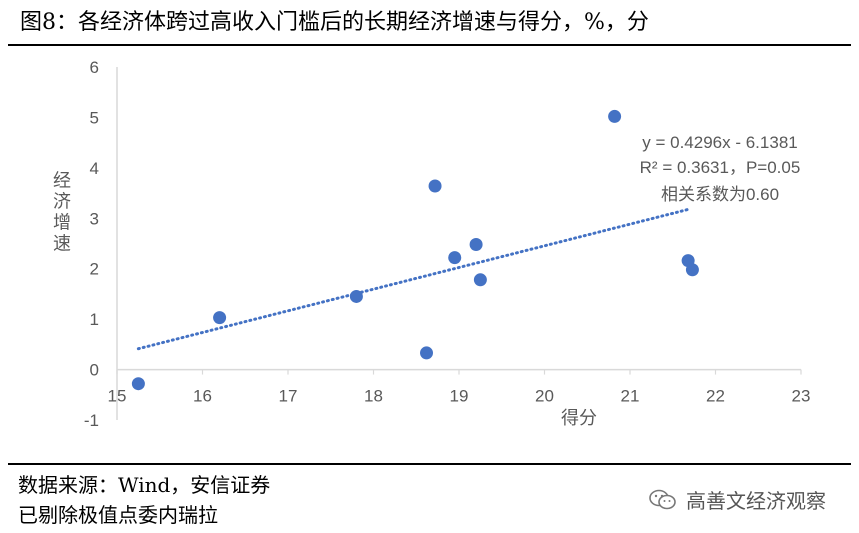 This screenshot has width=859, height=533. Describe the element at coordinates (719, 142) in the screenshot. I see `regression-annotation: y = 0.4296x - 6.1381` at that location.